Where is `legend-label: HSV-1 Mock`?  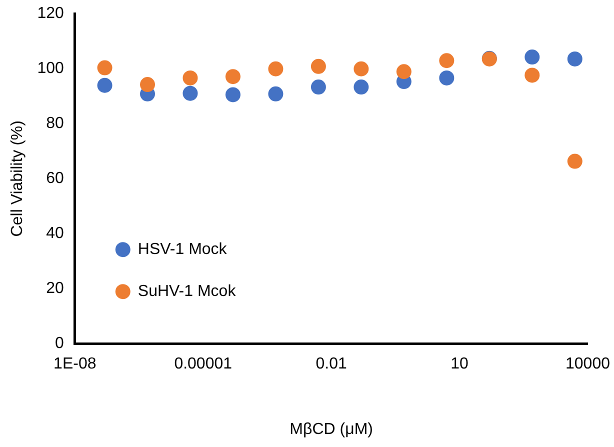 legend-label: HSV-1 Mock is located at coordinates (183, 249).